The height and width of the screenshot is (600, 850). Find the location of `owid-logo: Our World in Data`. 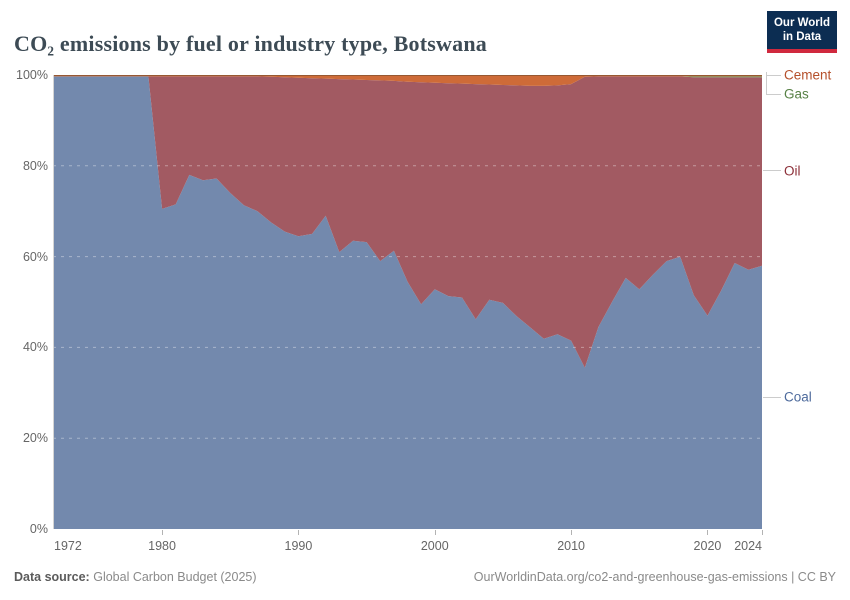

owid-logo: Our World in Data is located at coordinates (802, 32).